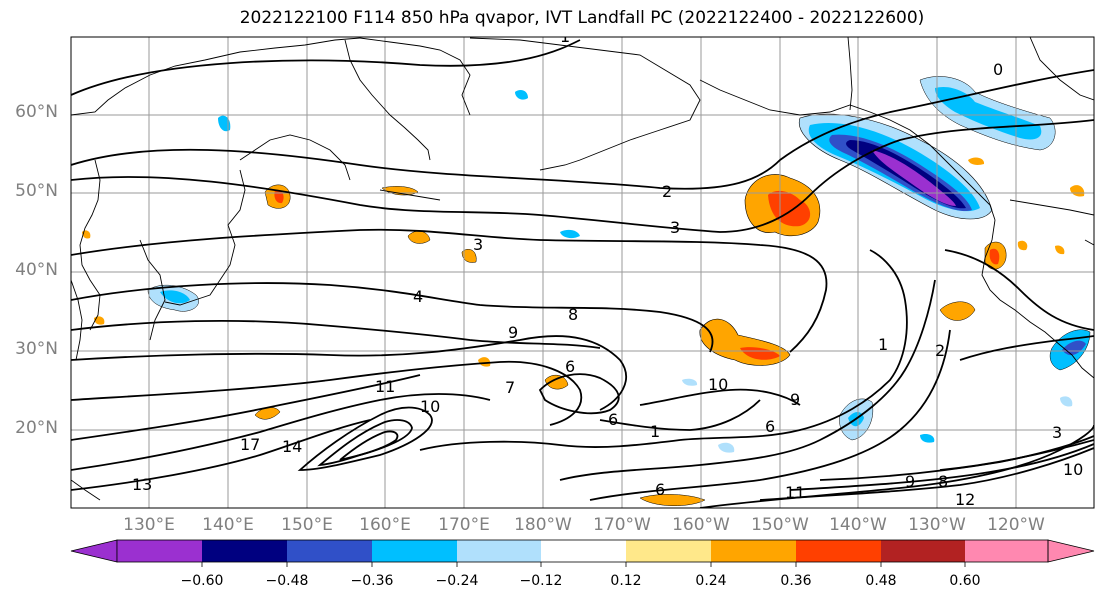 This screenshot has height=601, width=1105. I want to click on lon-label-130w: 130°W, so click(937, 525).